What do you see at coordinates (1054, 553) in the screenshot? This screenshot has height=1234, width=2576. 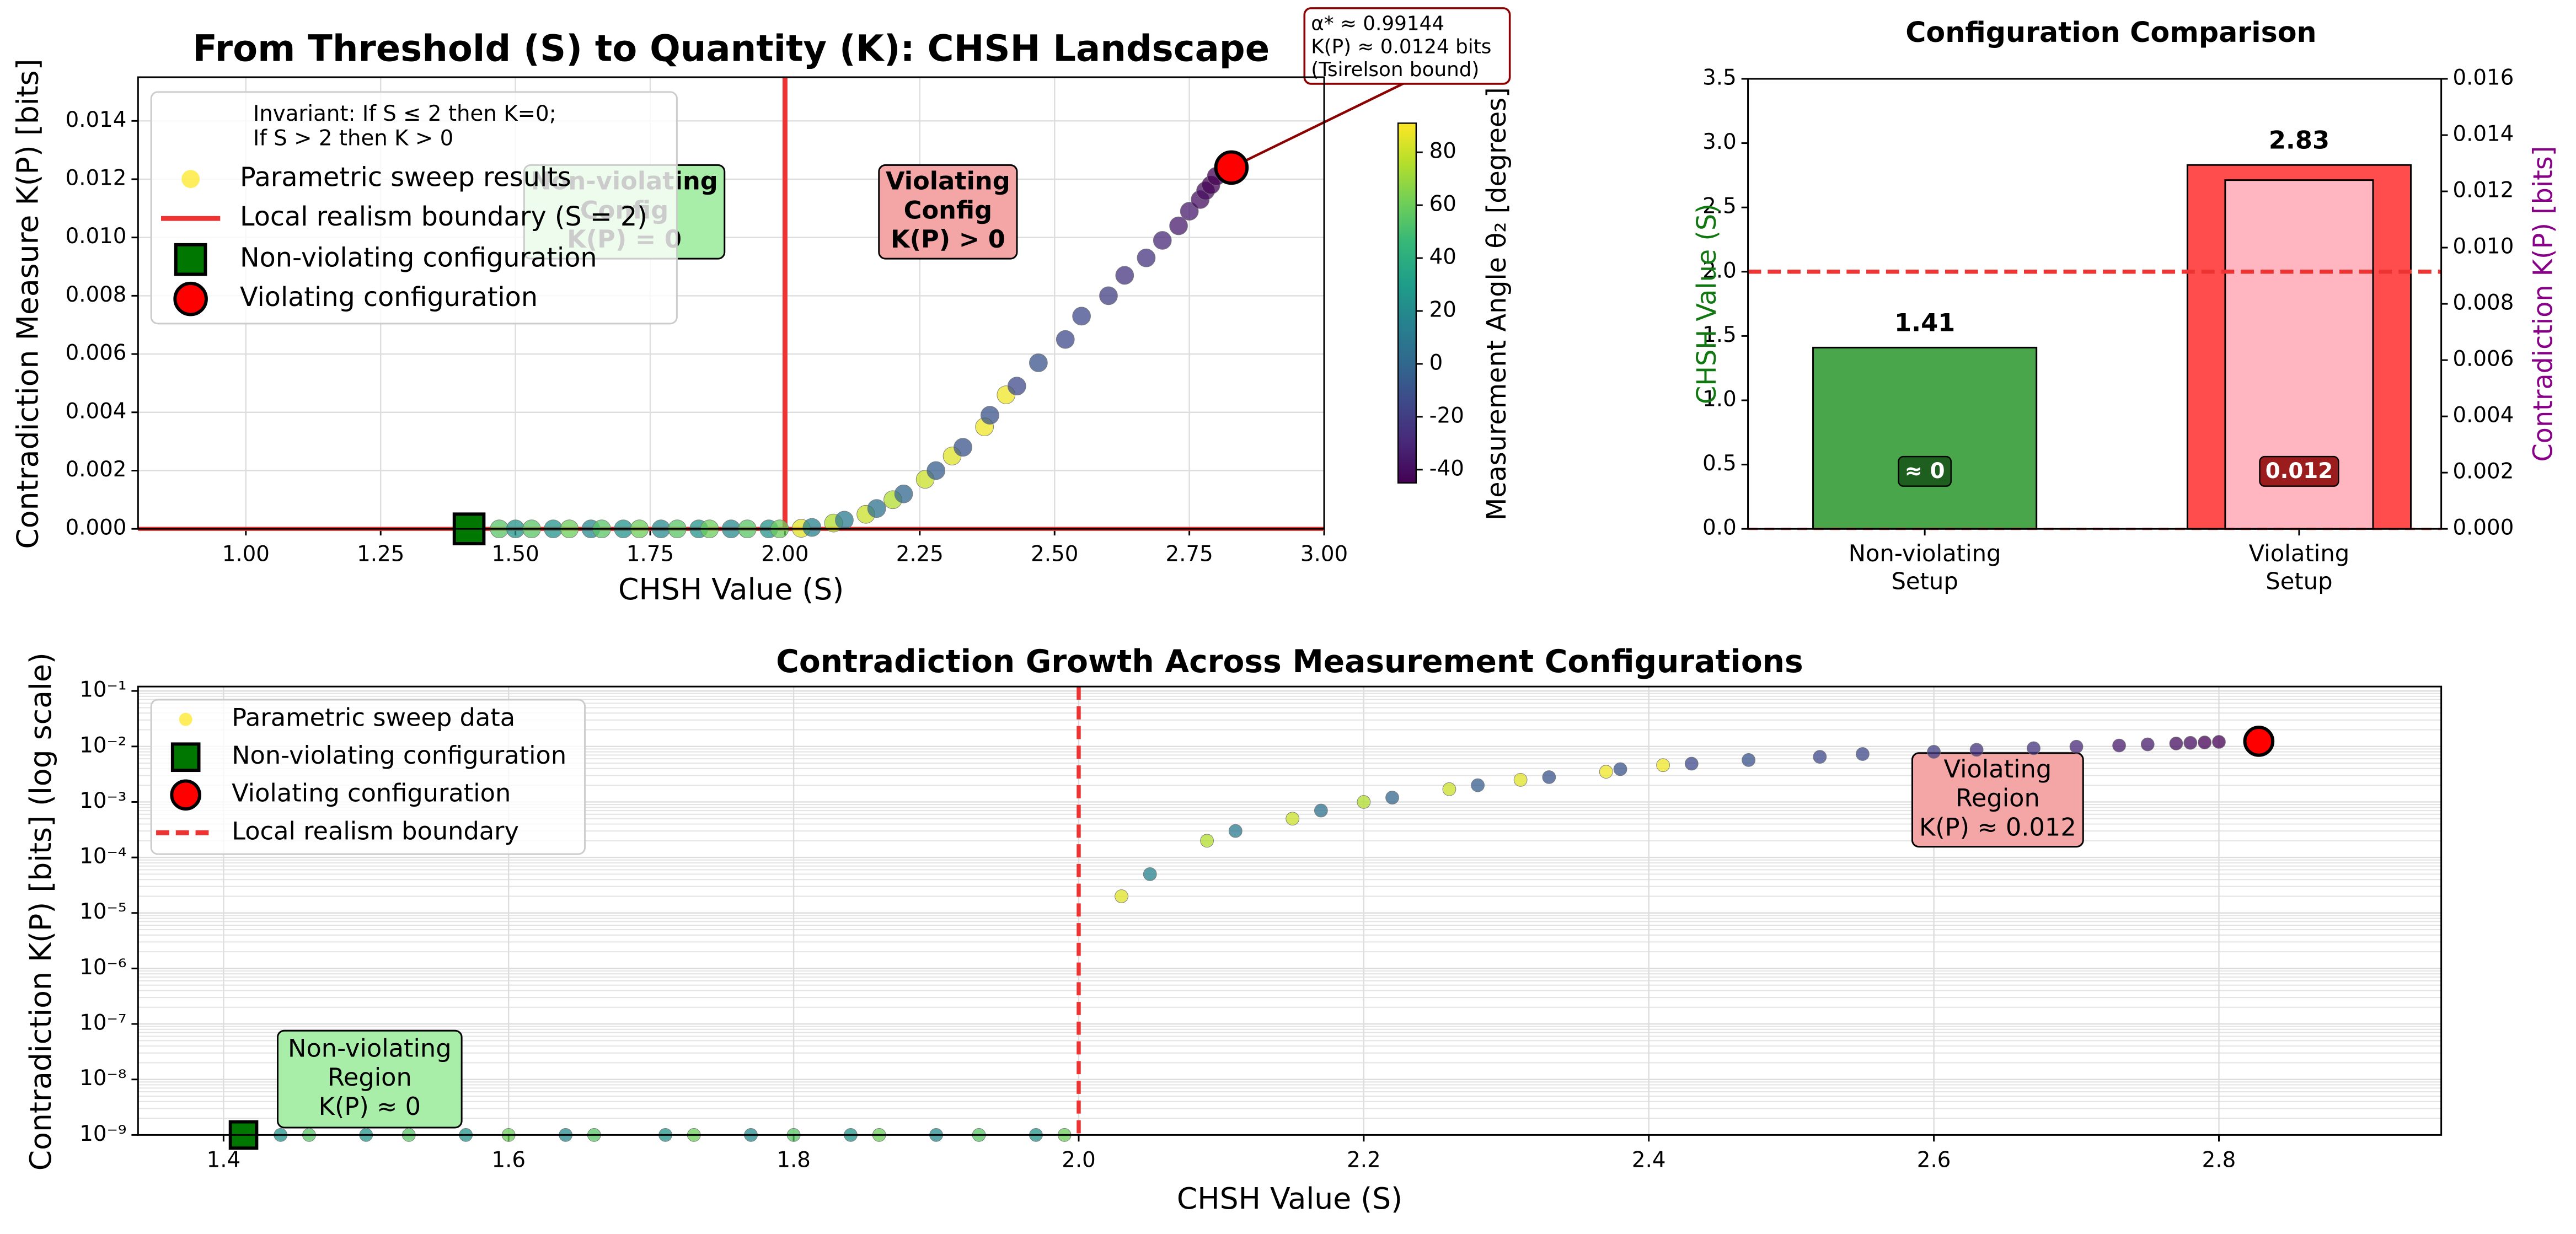 I see `x-tick-label: 2.50` at bounding box center [1054, 553].